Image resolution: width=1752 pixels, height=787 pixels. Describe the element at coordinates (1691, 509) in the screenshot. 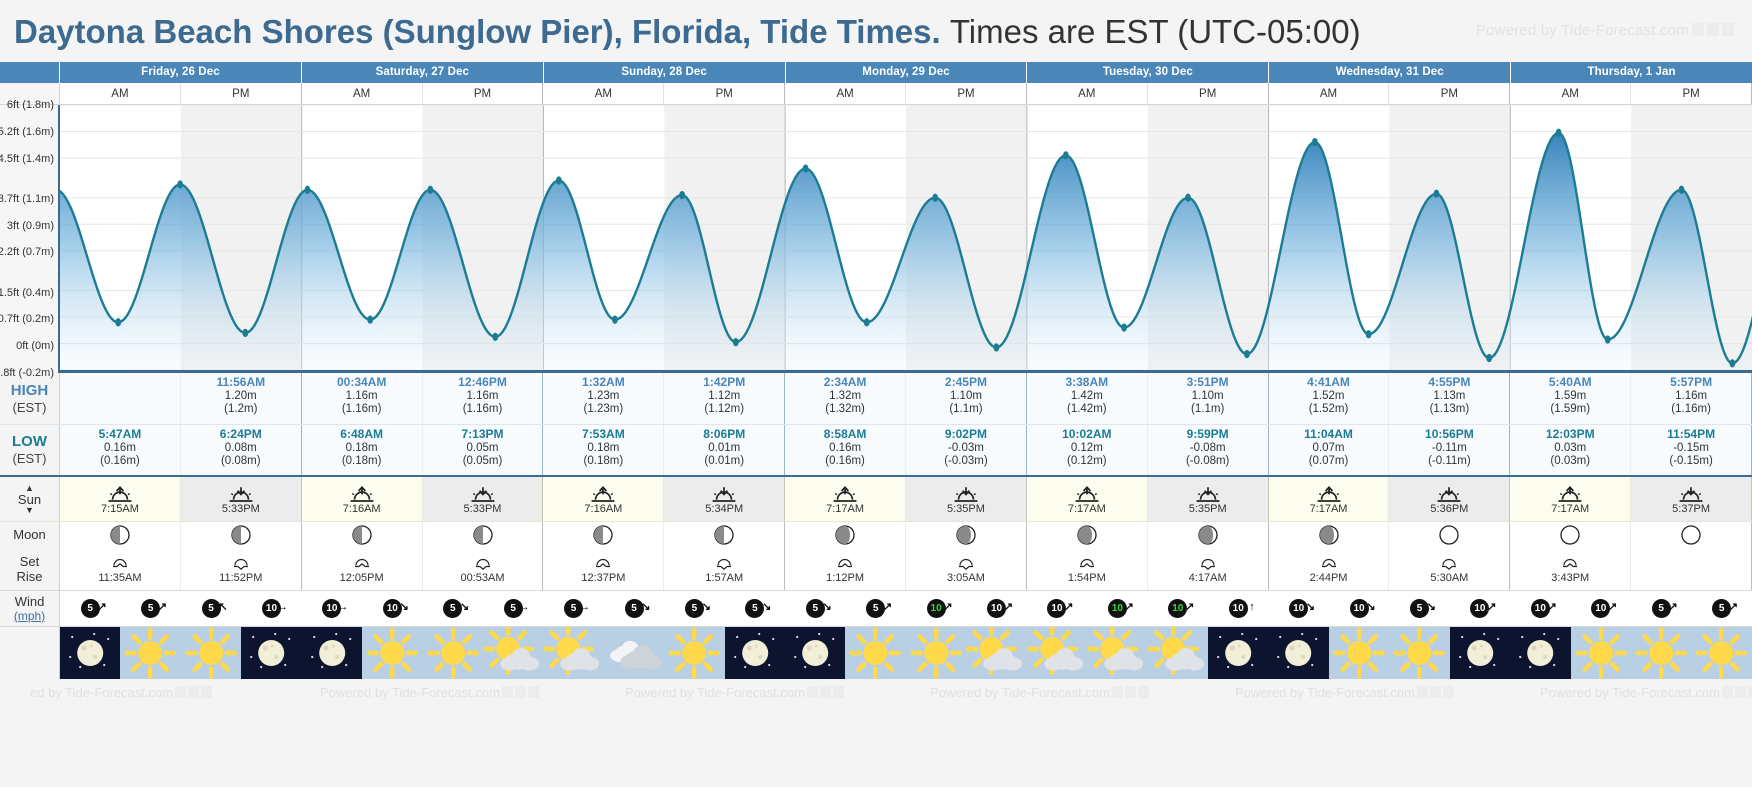

I see `sun-time-13: 5:37PM` at that location.